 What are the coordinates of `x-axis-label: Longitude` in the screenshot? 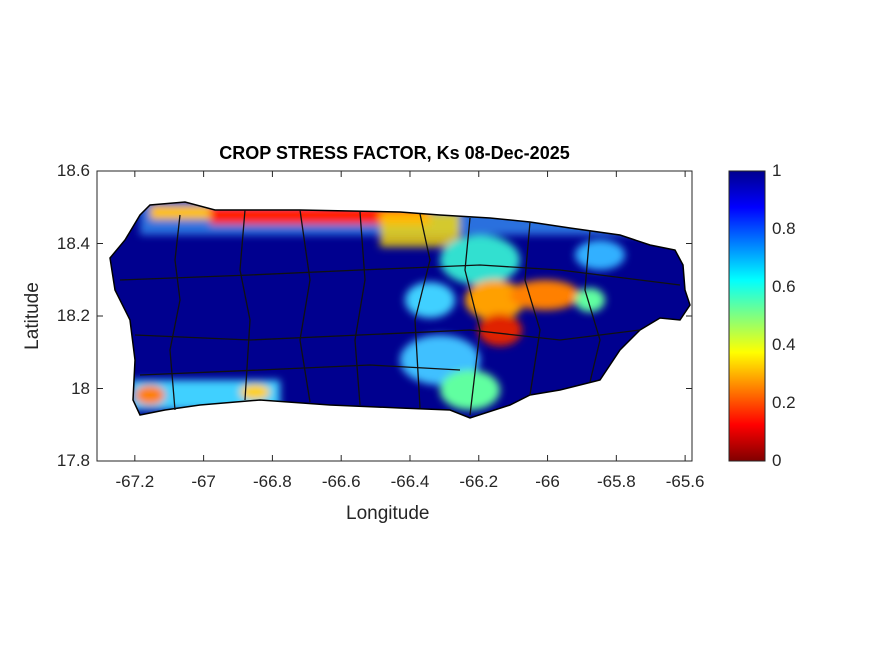 It's located at (388, 513).